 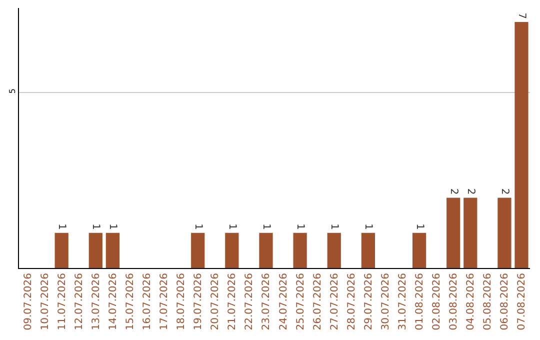 I want to click on x-tick-label: 03.08.2026, so click(x=454, y=301).